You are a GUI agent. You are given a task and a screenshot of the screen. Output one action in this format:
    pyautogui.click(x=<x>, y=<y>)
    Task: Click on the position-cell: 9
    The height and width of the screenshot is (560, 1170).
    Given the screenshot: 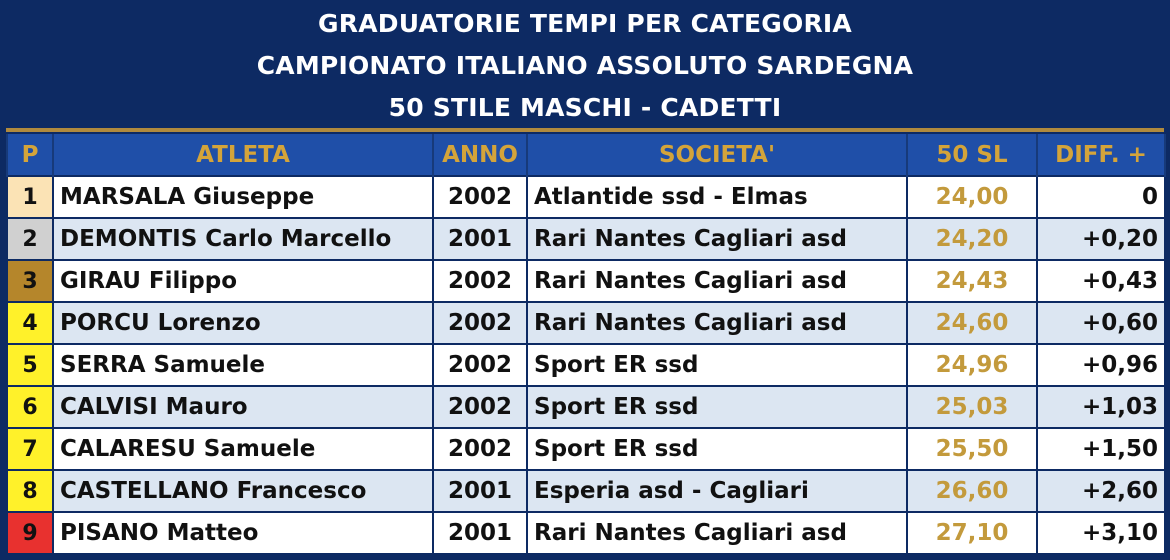 What is the action you would take?
    pyautogui.click(x=30, y=533)
    